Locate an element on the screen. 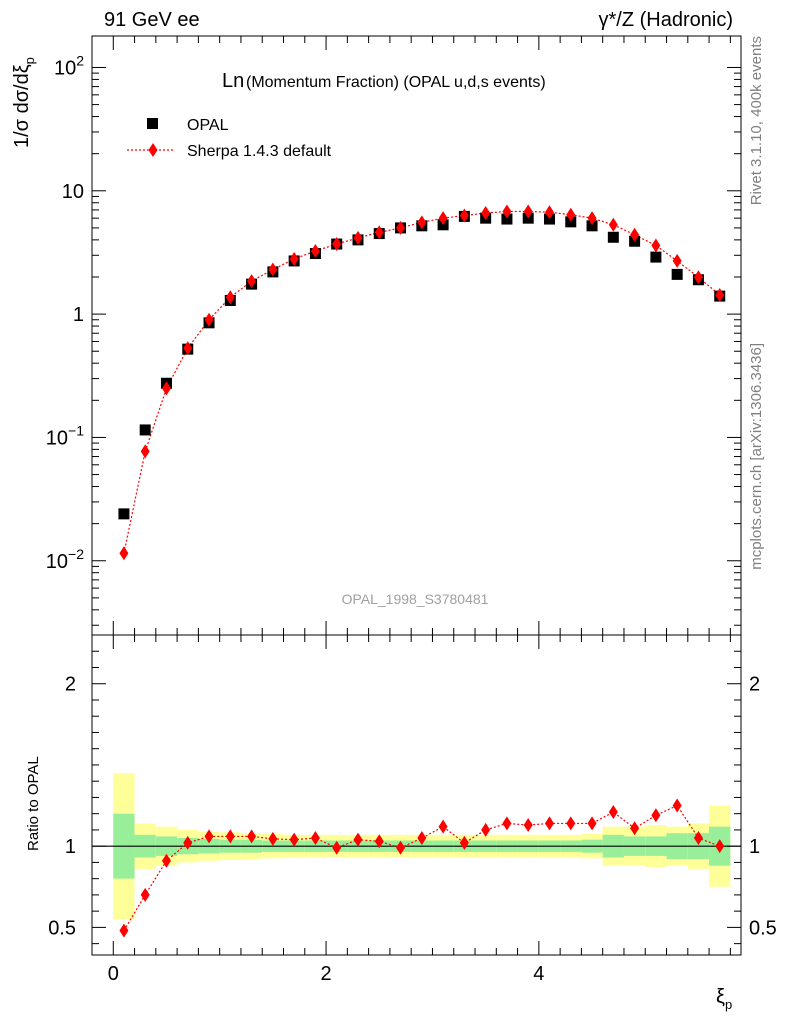  y-tick-label-ratio: 1 is located at coordinates (70, 847).